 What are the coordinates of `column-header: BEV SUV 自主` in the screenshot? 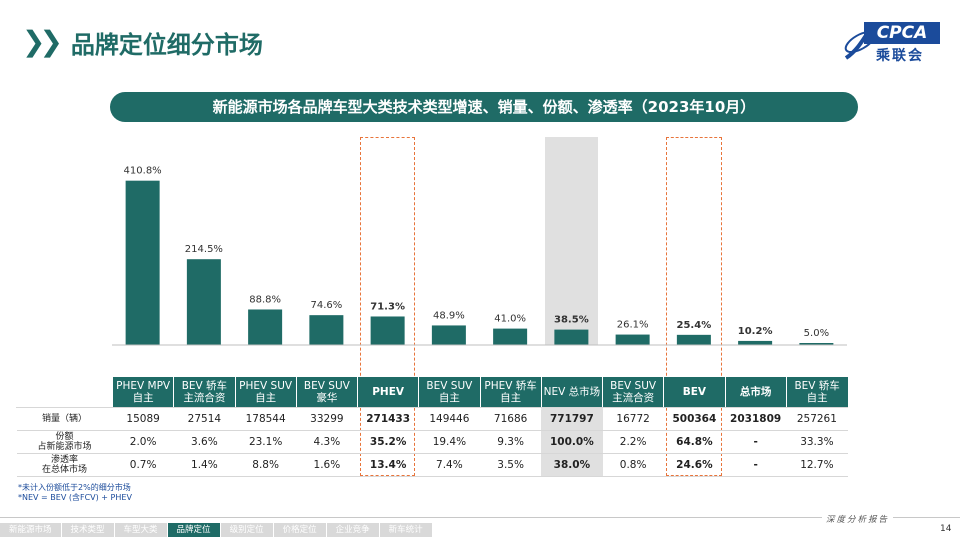 It's located at (449, 392).